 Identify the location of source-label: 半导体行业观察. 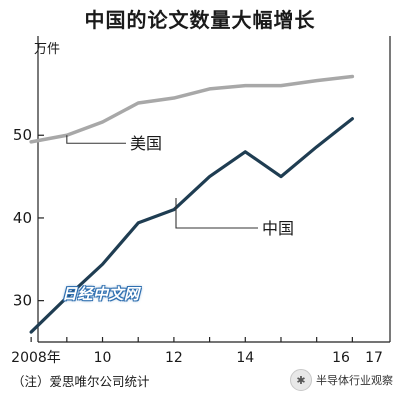
(354, 380).